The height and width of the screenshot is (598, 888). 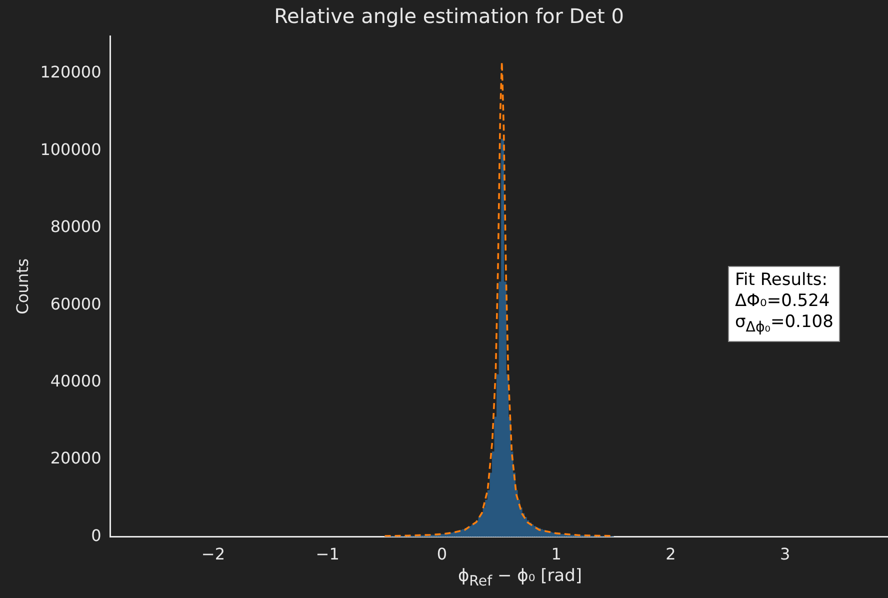 I want to click on y-tick-label: 40000, so click(x=76, y=381).